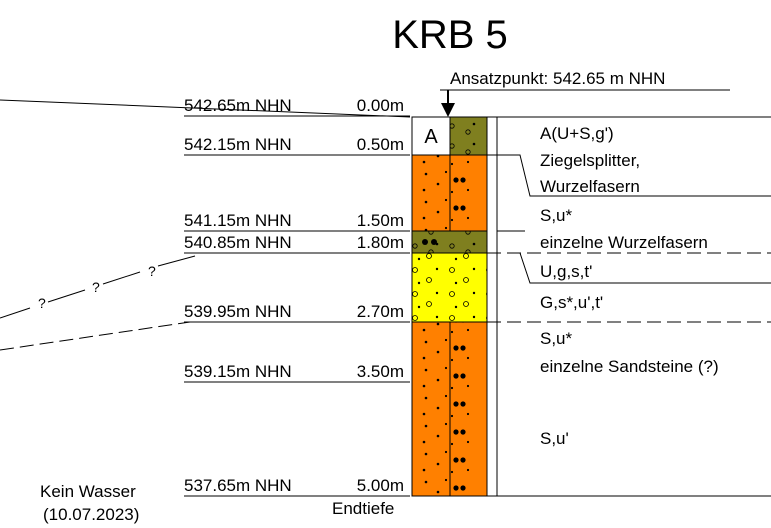 The image size is (771, 528). I want to click on start-point: Ansatzpunkt: 542.65 m NHN, so click(557, 78).